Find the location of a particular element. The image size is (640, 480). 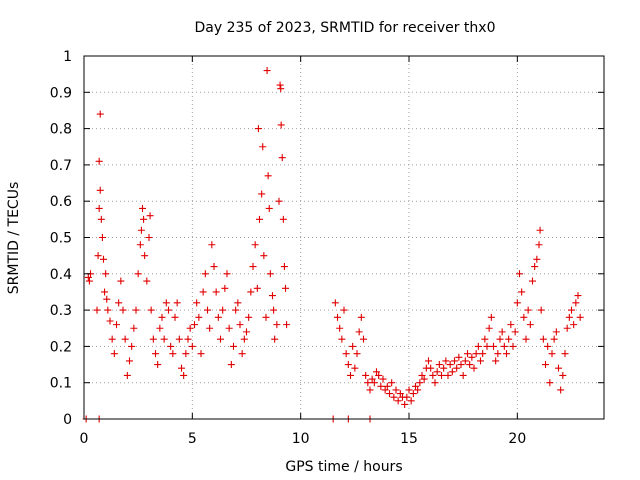

y-tick-label: 0.4 is located at coordinates (61, 275).